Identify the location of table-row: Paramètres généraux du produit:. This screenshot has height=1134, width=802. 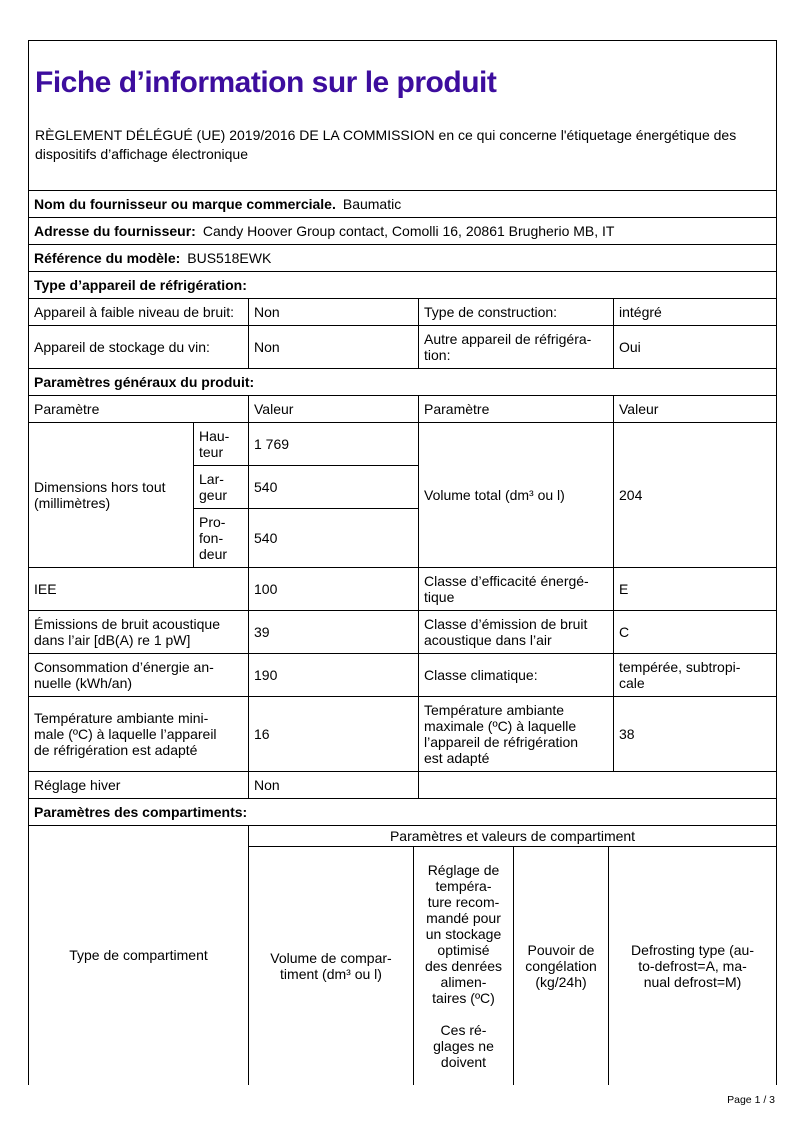
(402, 382).